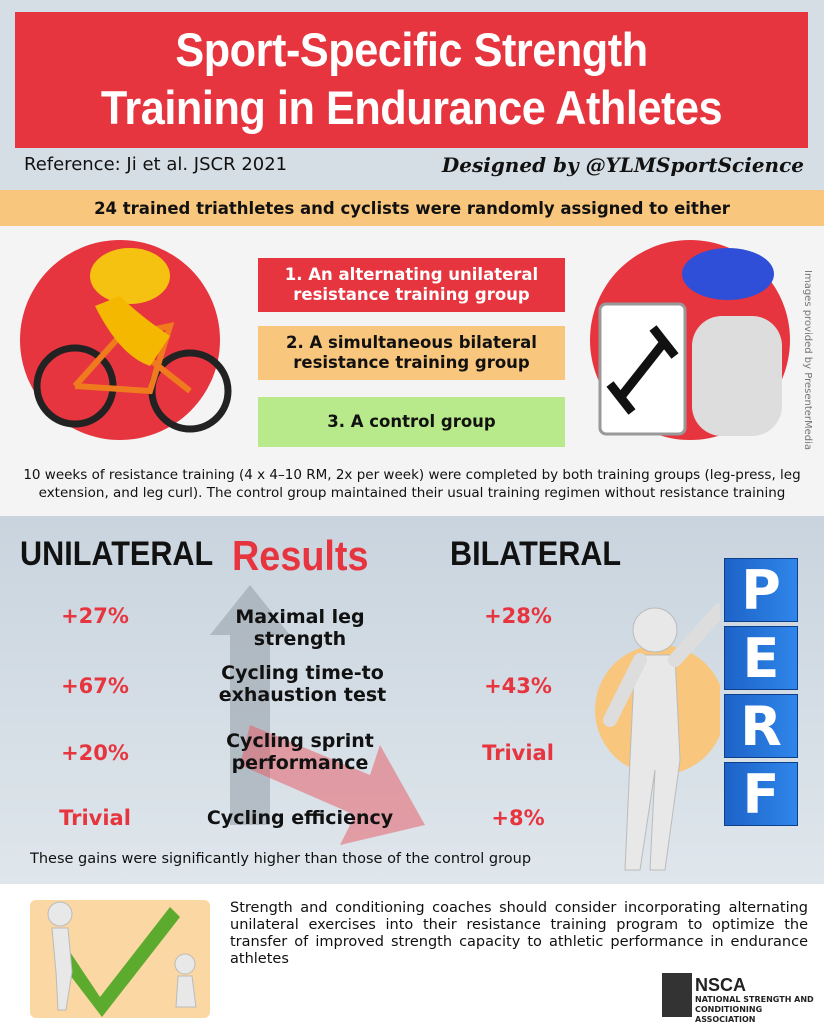 This screenshot has height=1025, width=824. What do you see at coordinates (156, 164) in the screenshot?
I see `reference: Reference: Ji et al. JSCR 2021` at bounding box center [156, 164].